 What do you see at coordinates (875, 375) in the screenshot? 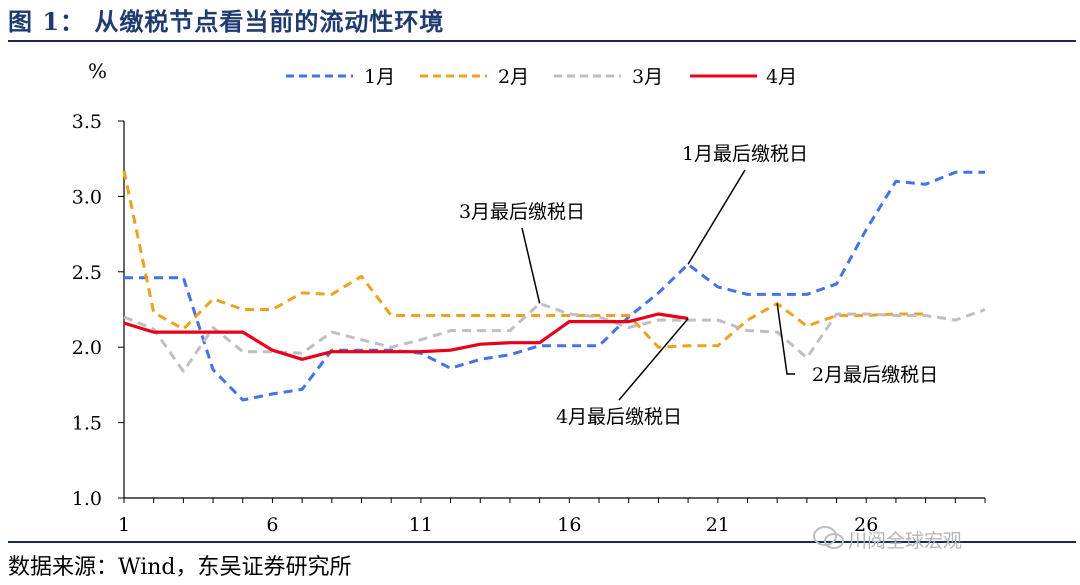
I see `annotation-label: 2月最后缴税日` at bounding box center [875, 375].